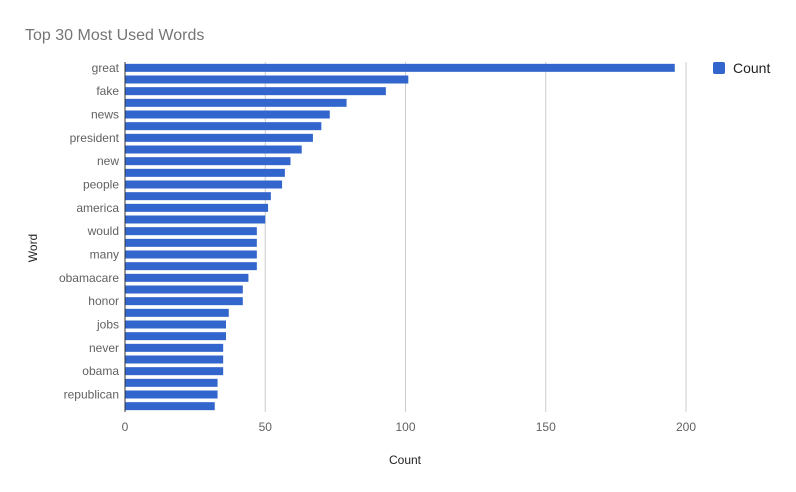 The image size is (796, 492). I want to click on legend-swatch, so click(719, 68).